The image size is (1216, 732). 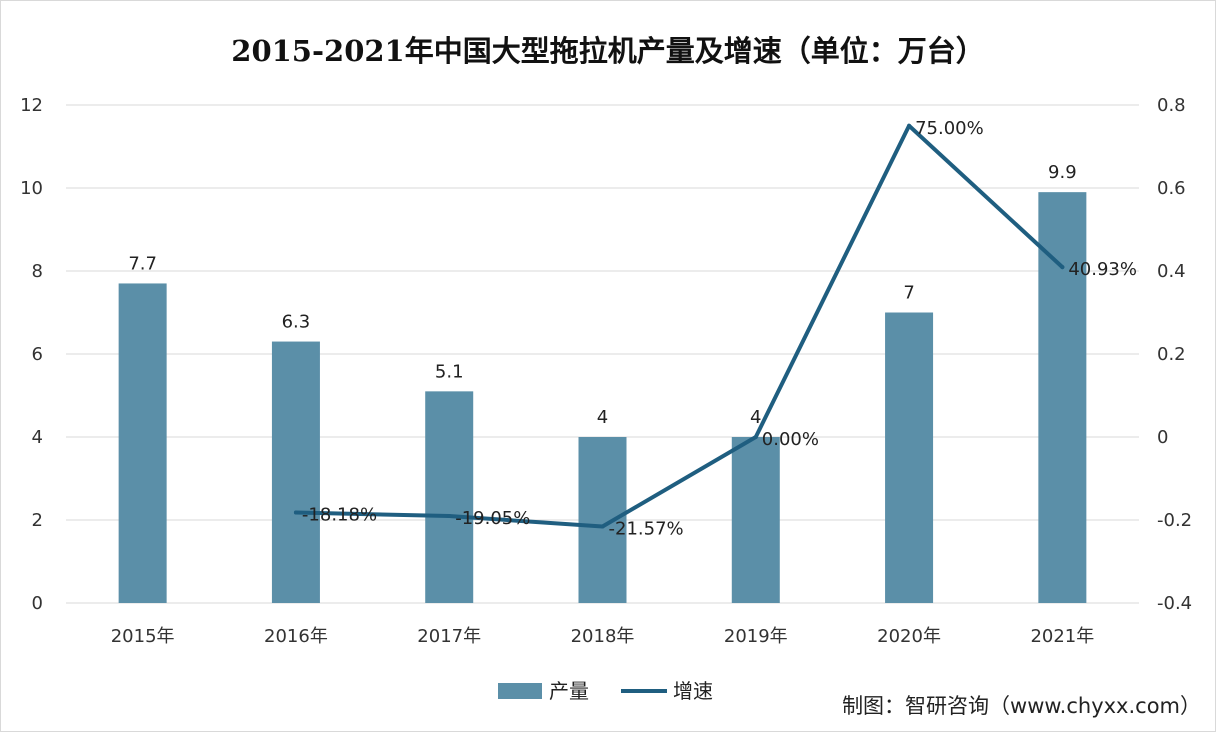 What do you see at coordinates (790, 439) in the screenshot?
I see `line-value-label: 0.00%` at bounding box center [790, 439].